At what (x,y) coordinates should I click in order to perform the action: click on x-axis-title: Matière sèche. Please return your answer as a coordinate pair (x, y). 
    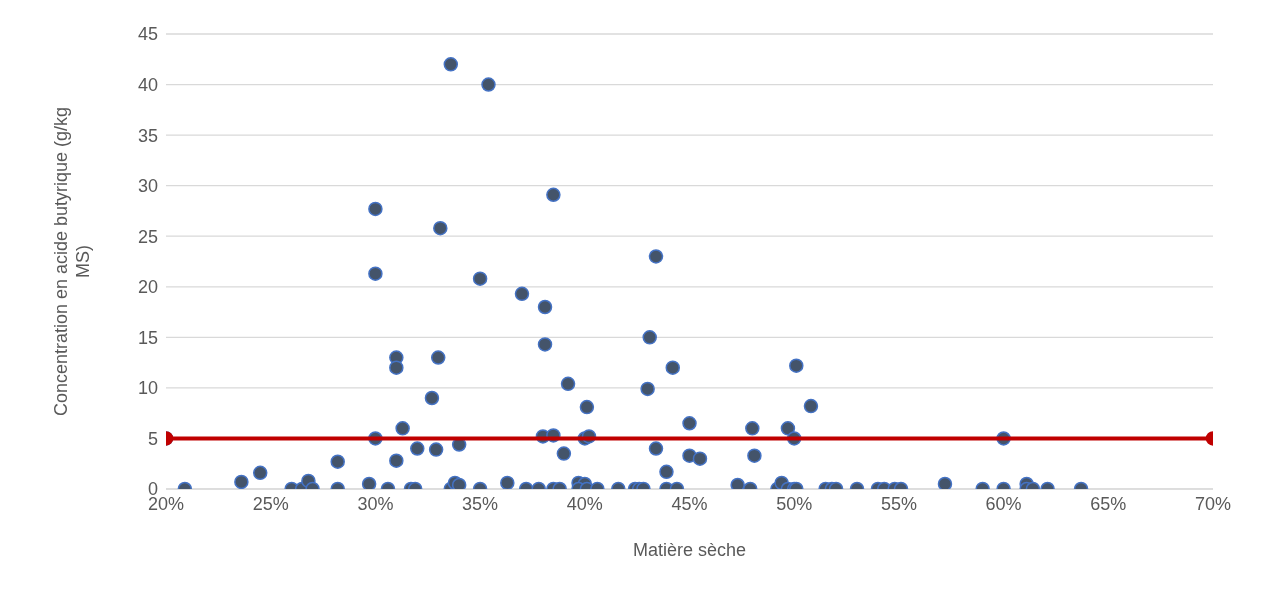
    Looking at the image, I should click on (689, 550).